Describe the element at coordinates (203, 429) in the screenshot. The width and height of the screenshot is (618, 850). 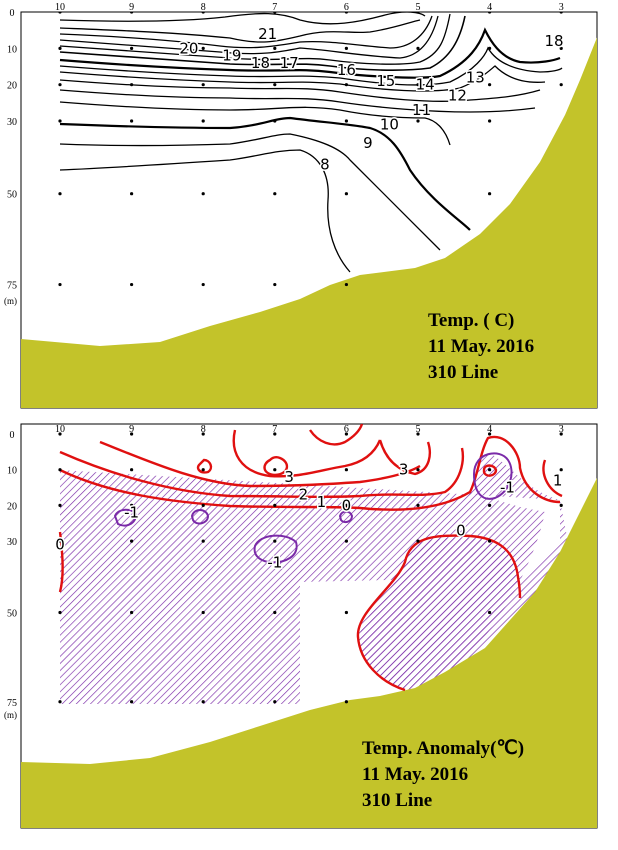
I see `station-tick-label: 8` at that location.